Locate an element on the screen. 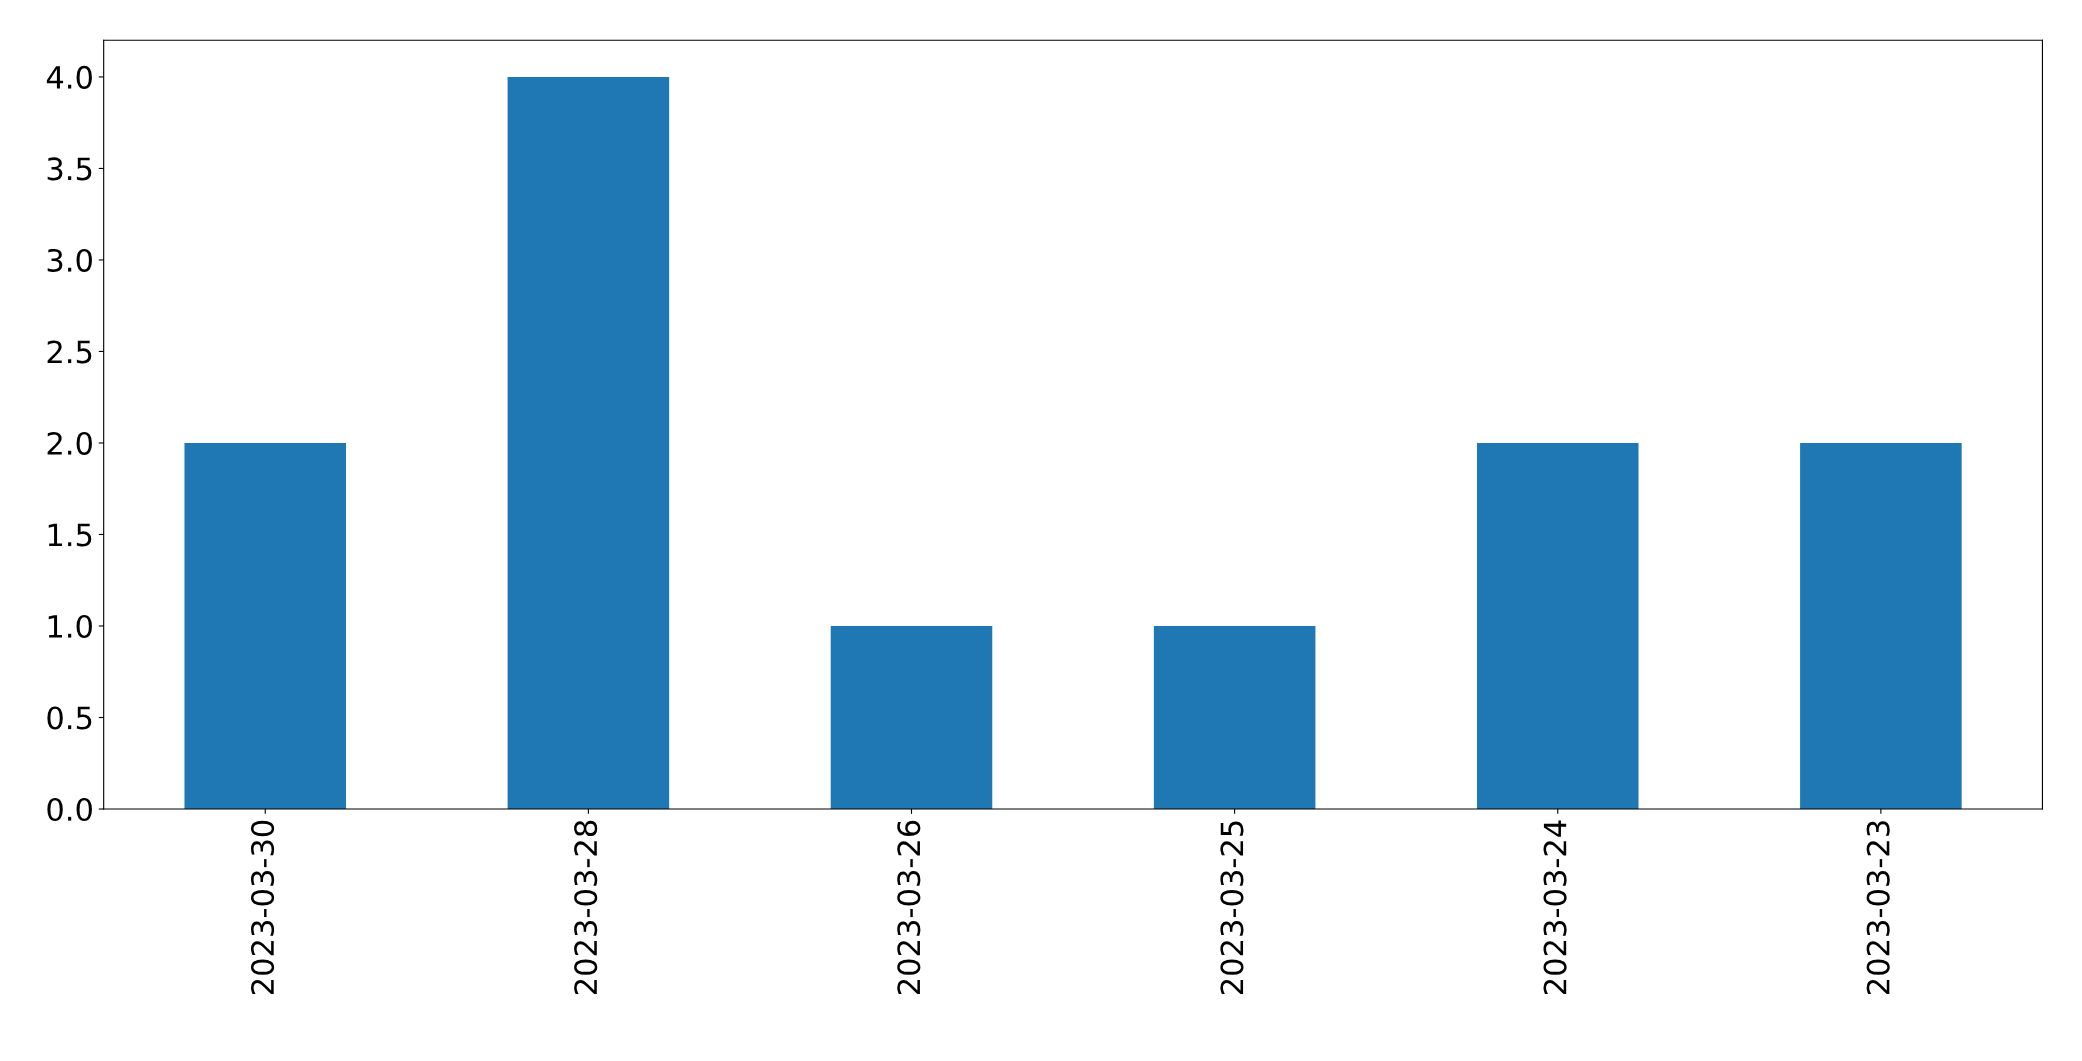 The width and height of the screenshot is (2082, 1061). y-tick-label: 0.0 is located at coordinates (69, 809).